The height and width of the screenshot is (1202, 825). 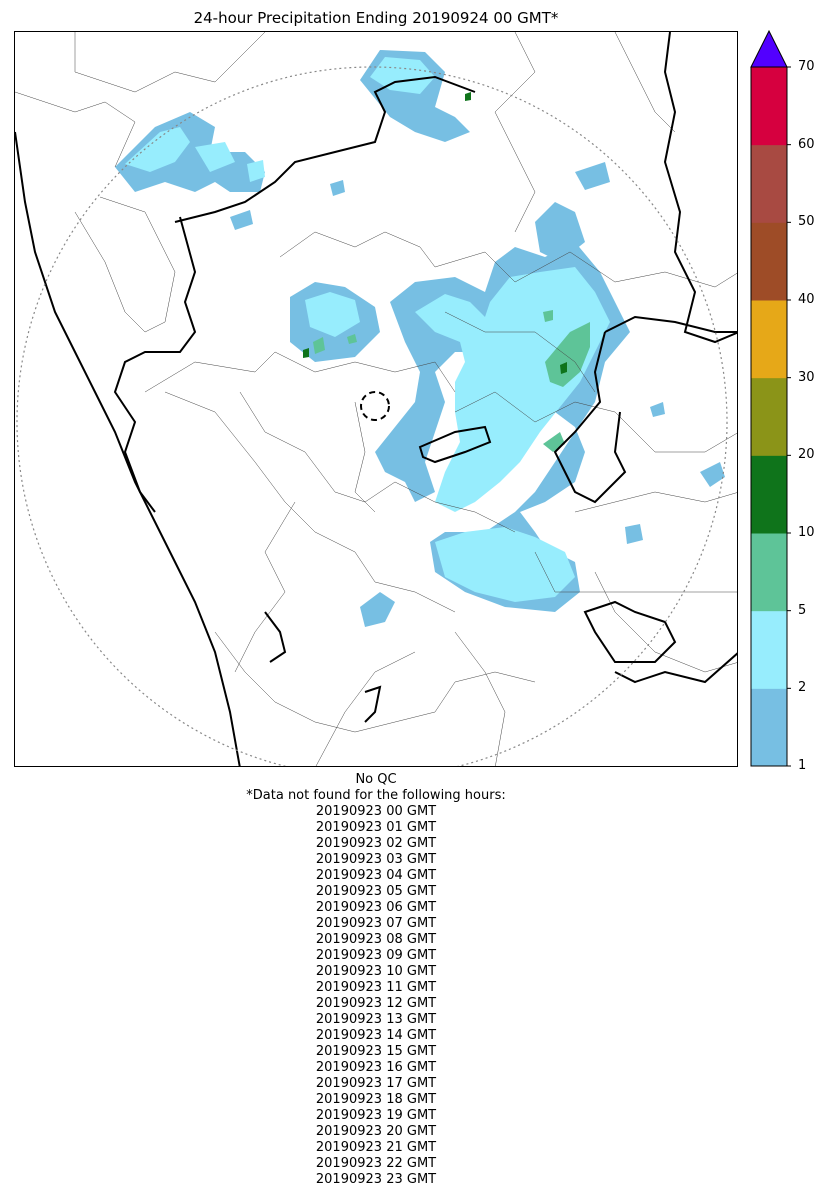 What do you see at coordinates (376, 811) in the screenshot?
I see `missing-hour-item: 20190923 00 GMT` at bounding box center [376, 811].